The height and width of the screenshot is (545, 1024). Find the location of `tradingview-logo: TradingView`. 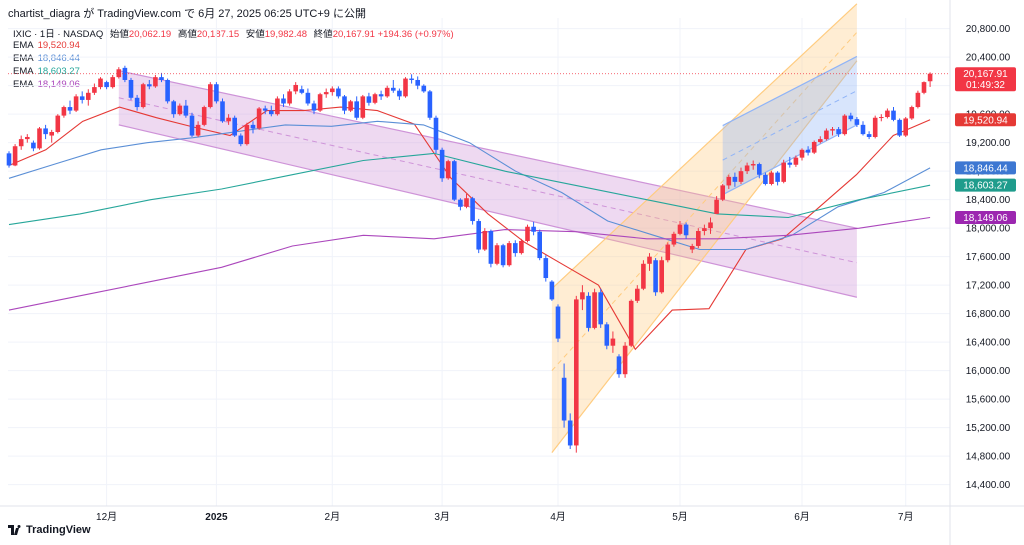

tradingview-logo: TradingView is located at coordinates (49, 530).